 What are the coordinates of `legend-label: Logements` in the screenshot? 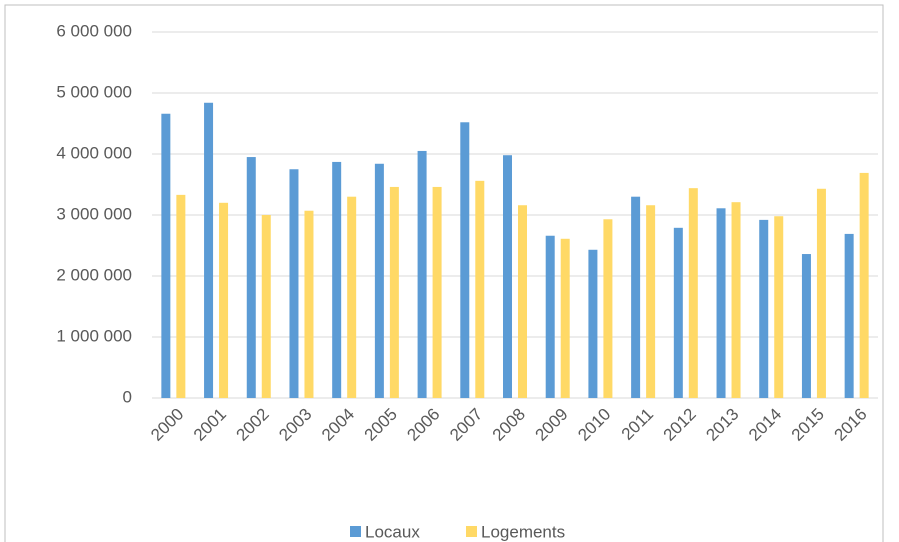 It's located at (523, 531).